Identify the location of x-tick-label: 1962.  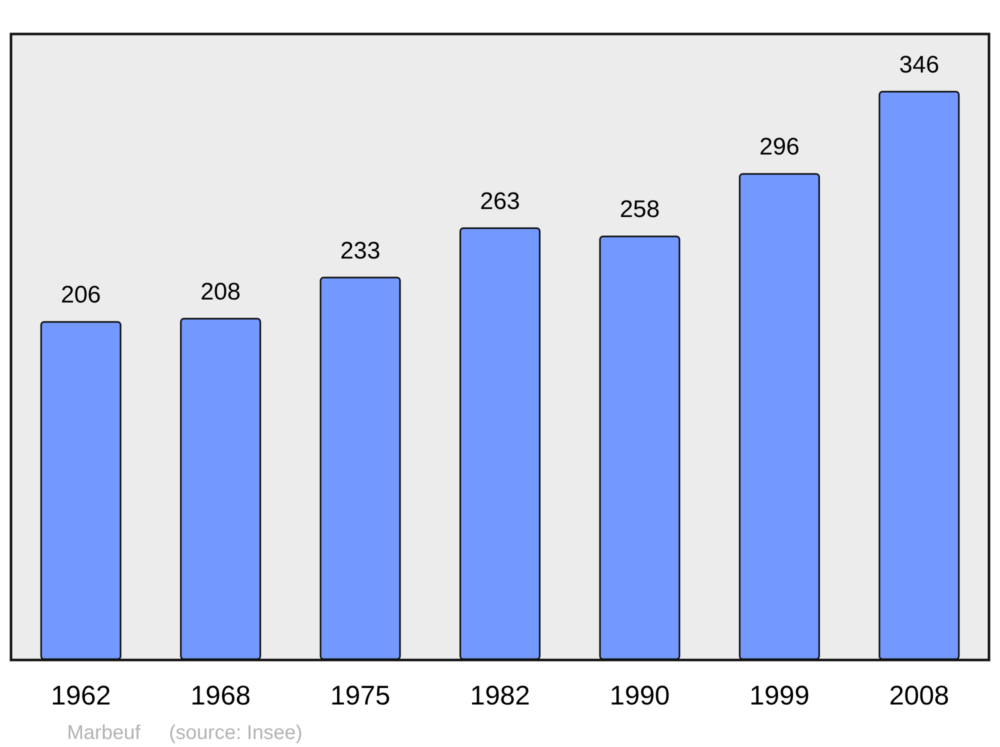
(80, 695).